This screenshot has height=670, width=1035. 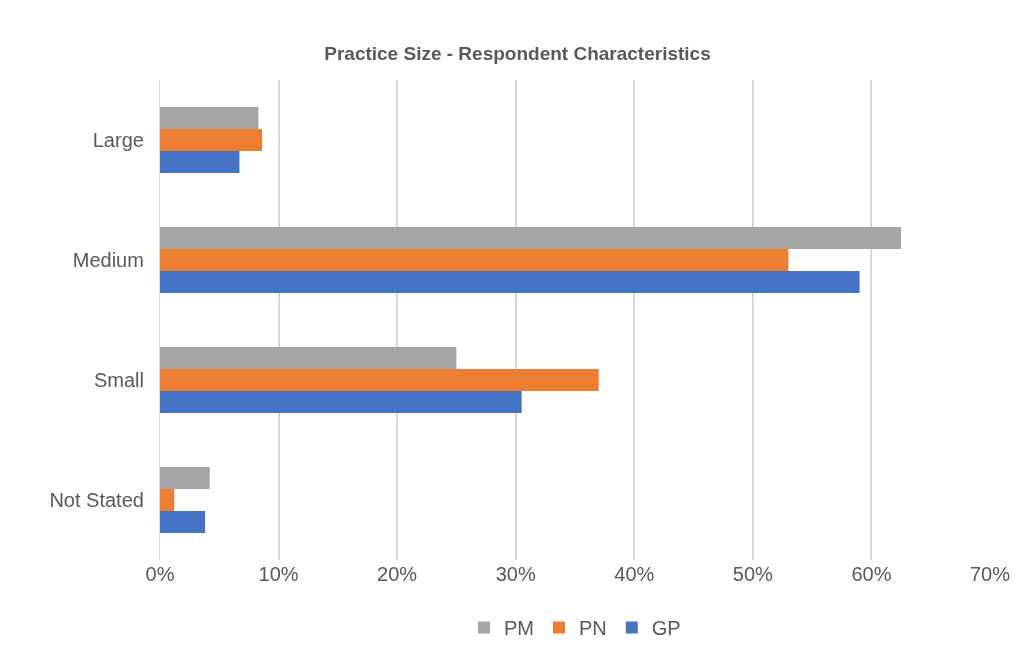 What do you see at coordinates (160, 574) in the screenshot?
I see `x-tick-label: 0%` at bounding box center [160, 574].